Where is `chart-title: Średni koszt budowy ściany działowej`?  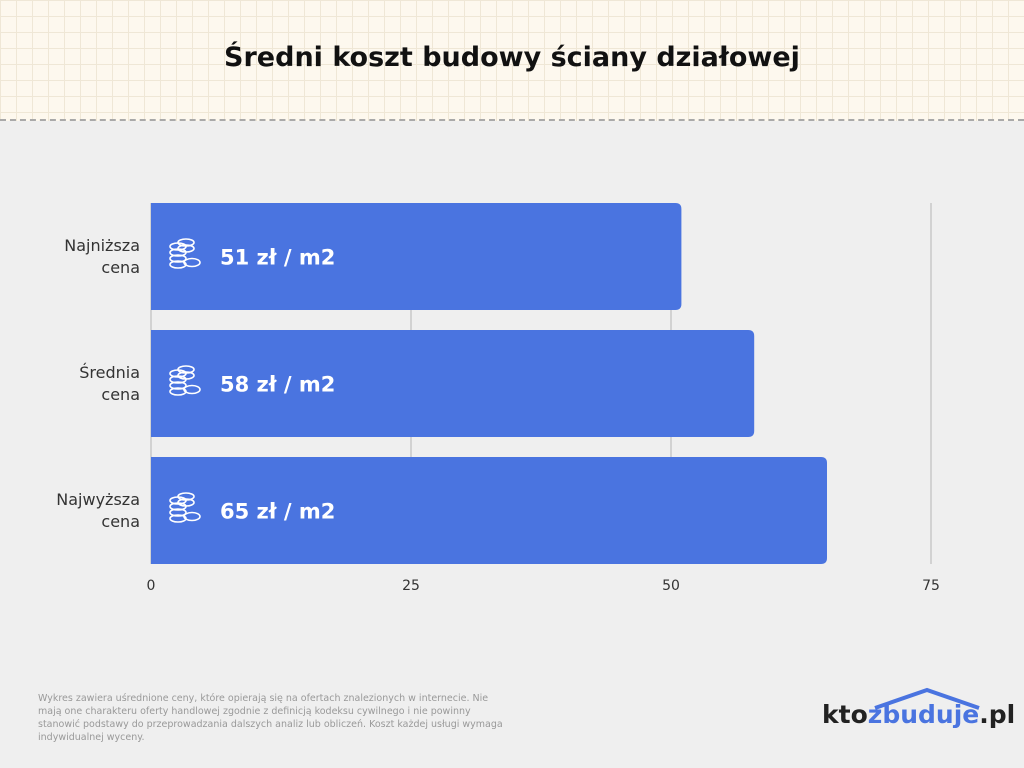 chart-title: Średni koszt budowy ściany działowej is located at coordinates (512, 57).